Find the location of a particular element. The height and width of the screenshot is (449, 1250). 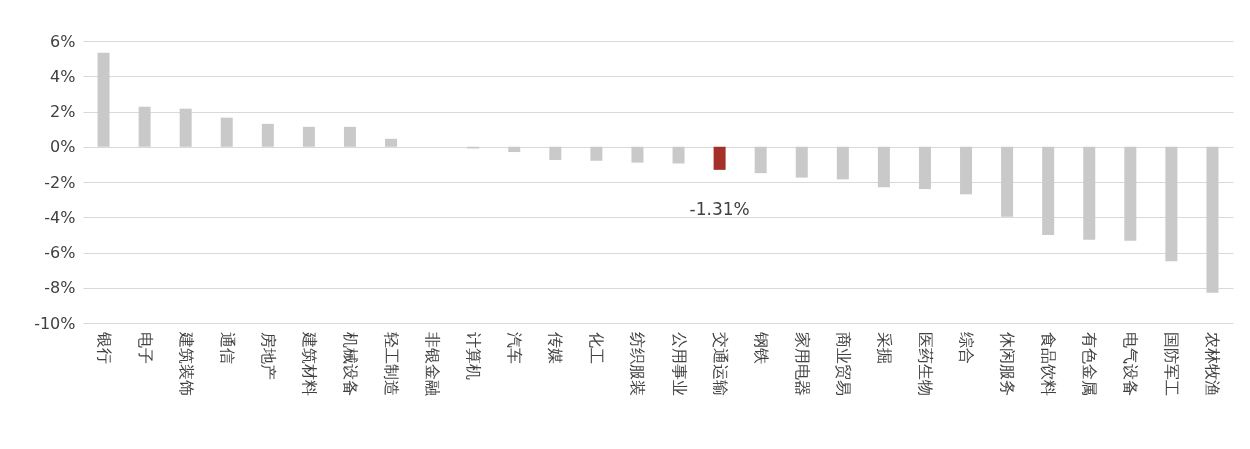

x-tick-label: 计算机 is located at coordinates (474, 355).